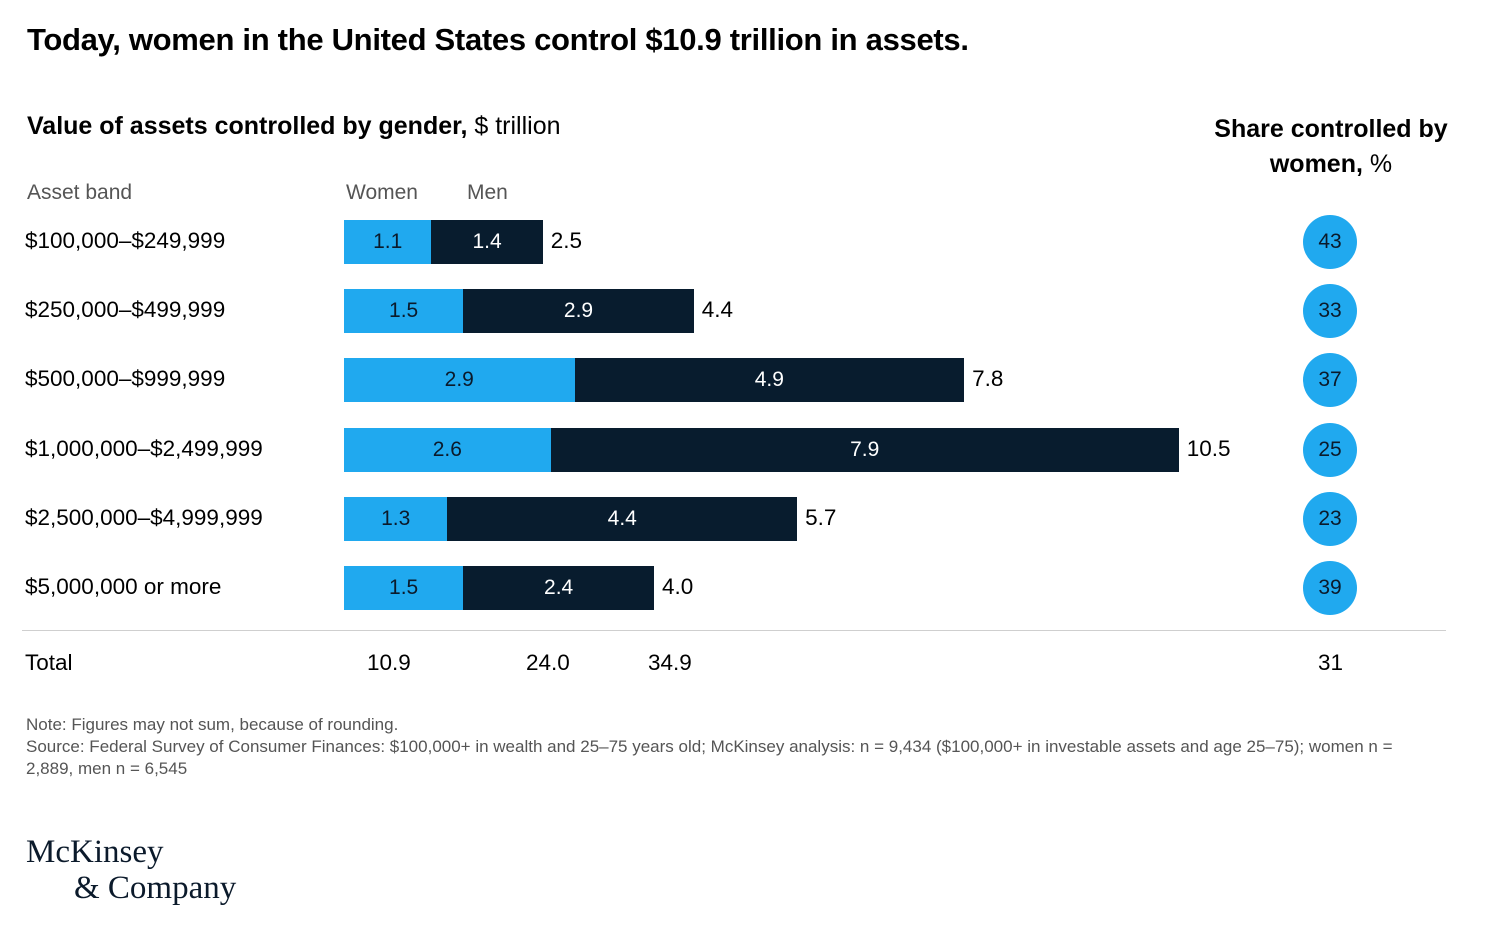  Describe the element at coordinates (821, 517) in the screenshot. I see `row-total-label: 5.7` at that location.